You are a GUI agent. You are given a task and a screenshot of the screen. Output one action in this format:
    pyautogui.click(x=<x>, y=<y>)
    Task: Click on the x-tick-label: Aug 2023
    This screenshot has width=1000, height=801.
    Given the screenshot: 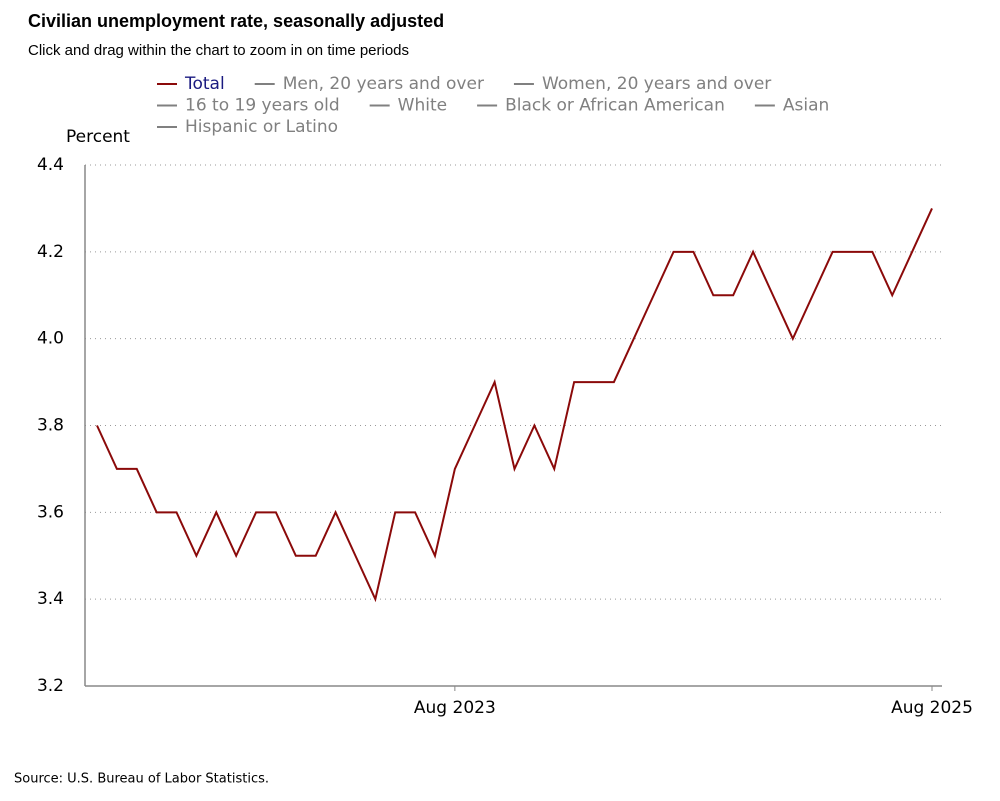 What is the action you would take?
    pyautogui.click(x=455, y=708)
    